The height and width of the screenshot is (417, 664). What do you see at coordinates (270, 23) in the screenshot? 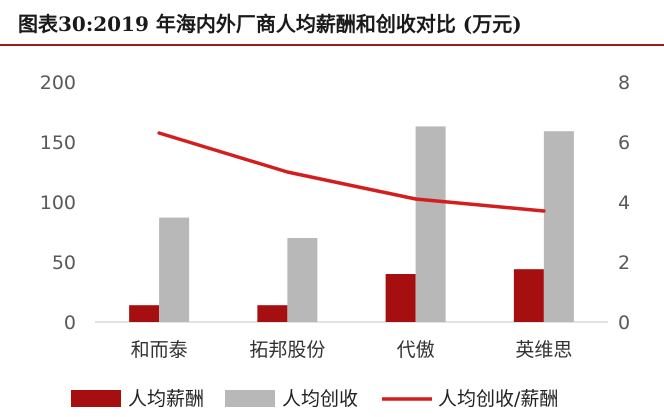
I see `figure-title: 图表30:2019 年海内外厂商人均薪酬和创收对比 (万元)` at bounding box center [270, 23].